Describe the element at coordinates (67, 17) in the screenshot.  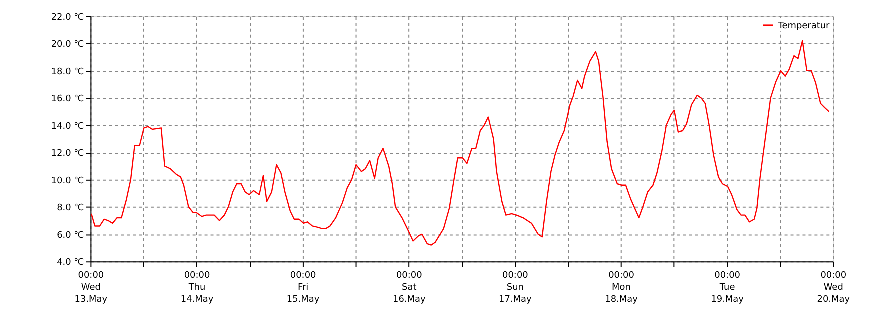
I see `y-tick-label: 22.0 ℃` at that location.